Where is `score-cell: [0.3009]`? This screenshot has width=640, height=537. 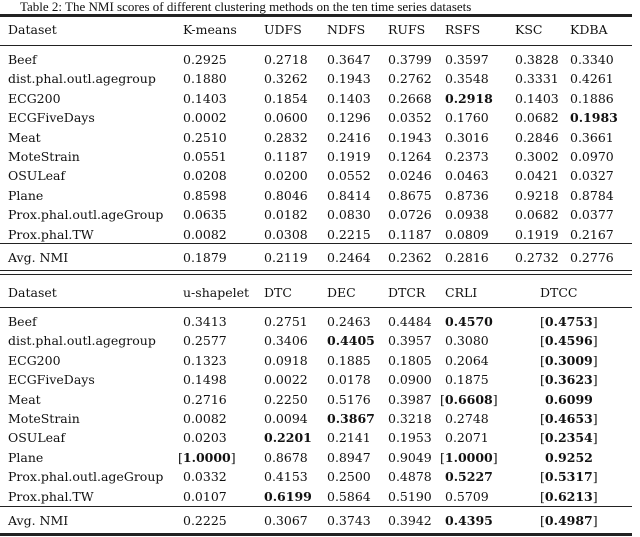 score-cell: [0.3009] is located at coordinates (569, 360).